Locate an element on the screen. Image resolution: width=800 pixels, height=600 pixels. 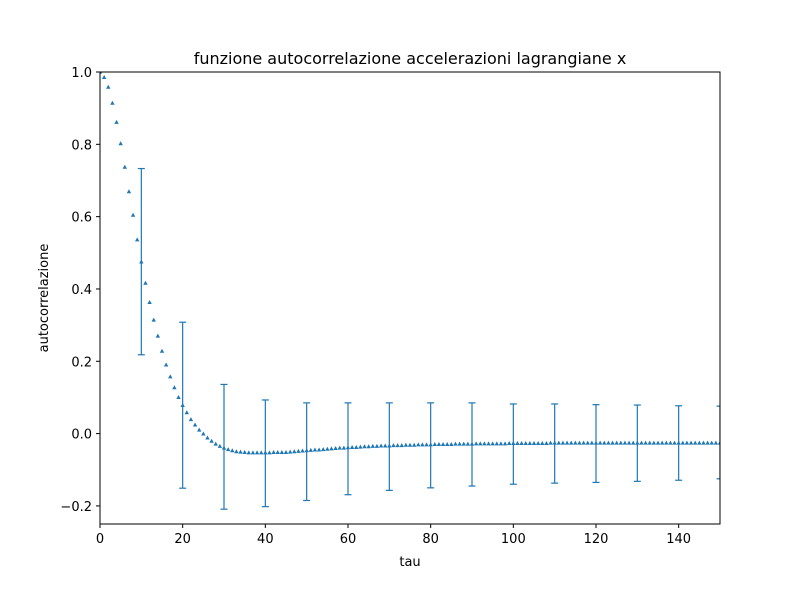
x-axis-ticks: 0 20 40 60 80 100 120 140 is located at coordinates (393, 535).